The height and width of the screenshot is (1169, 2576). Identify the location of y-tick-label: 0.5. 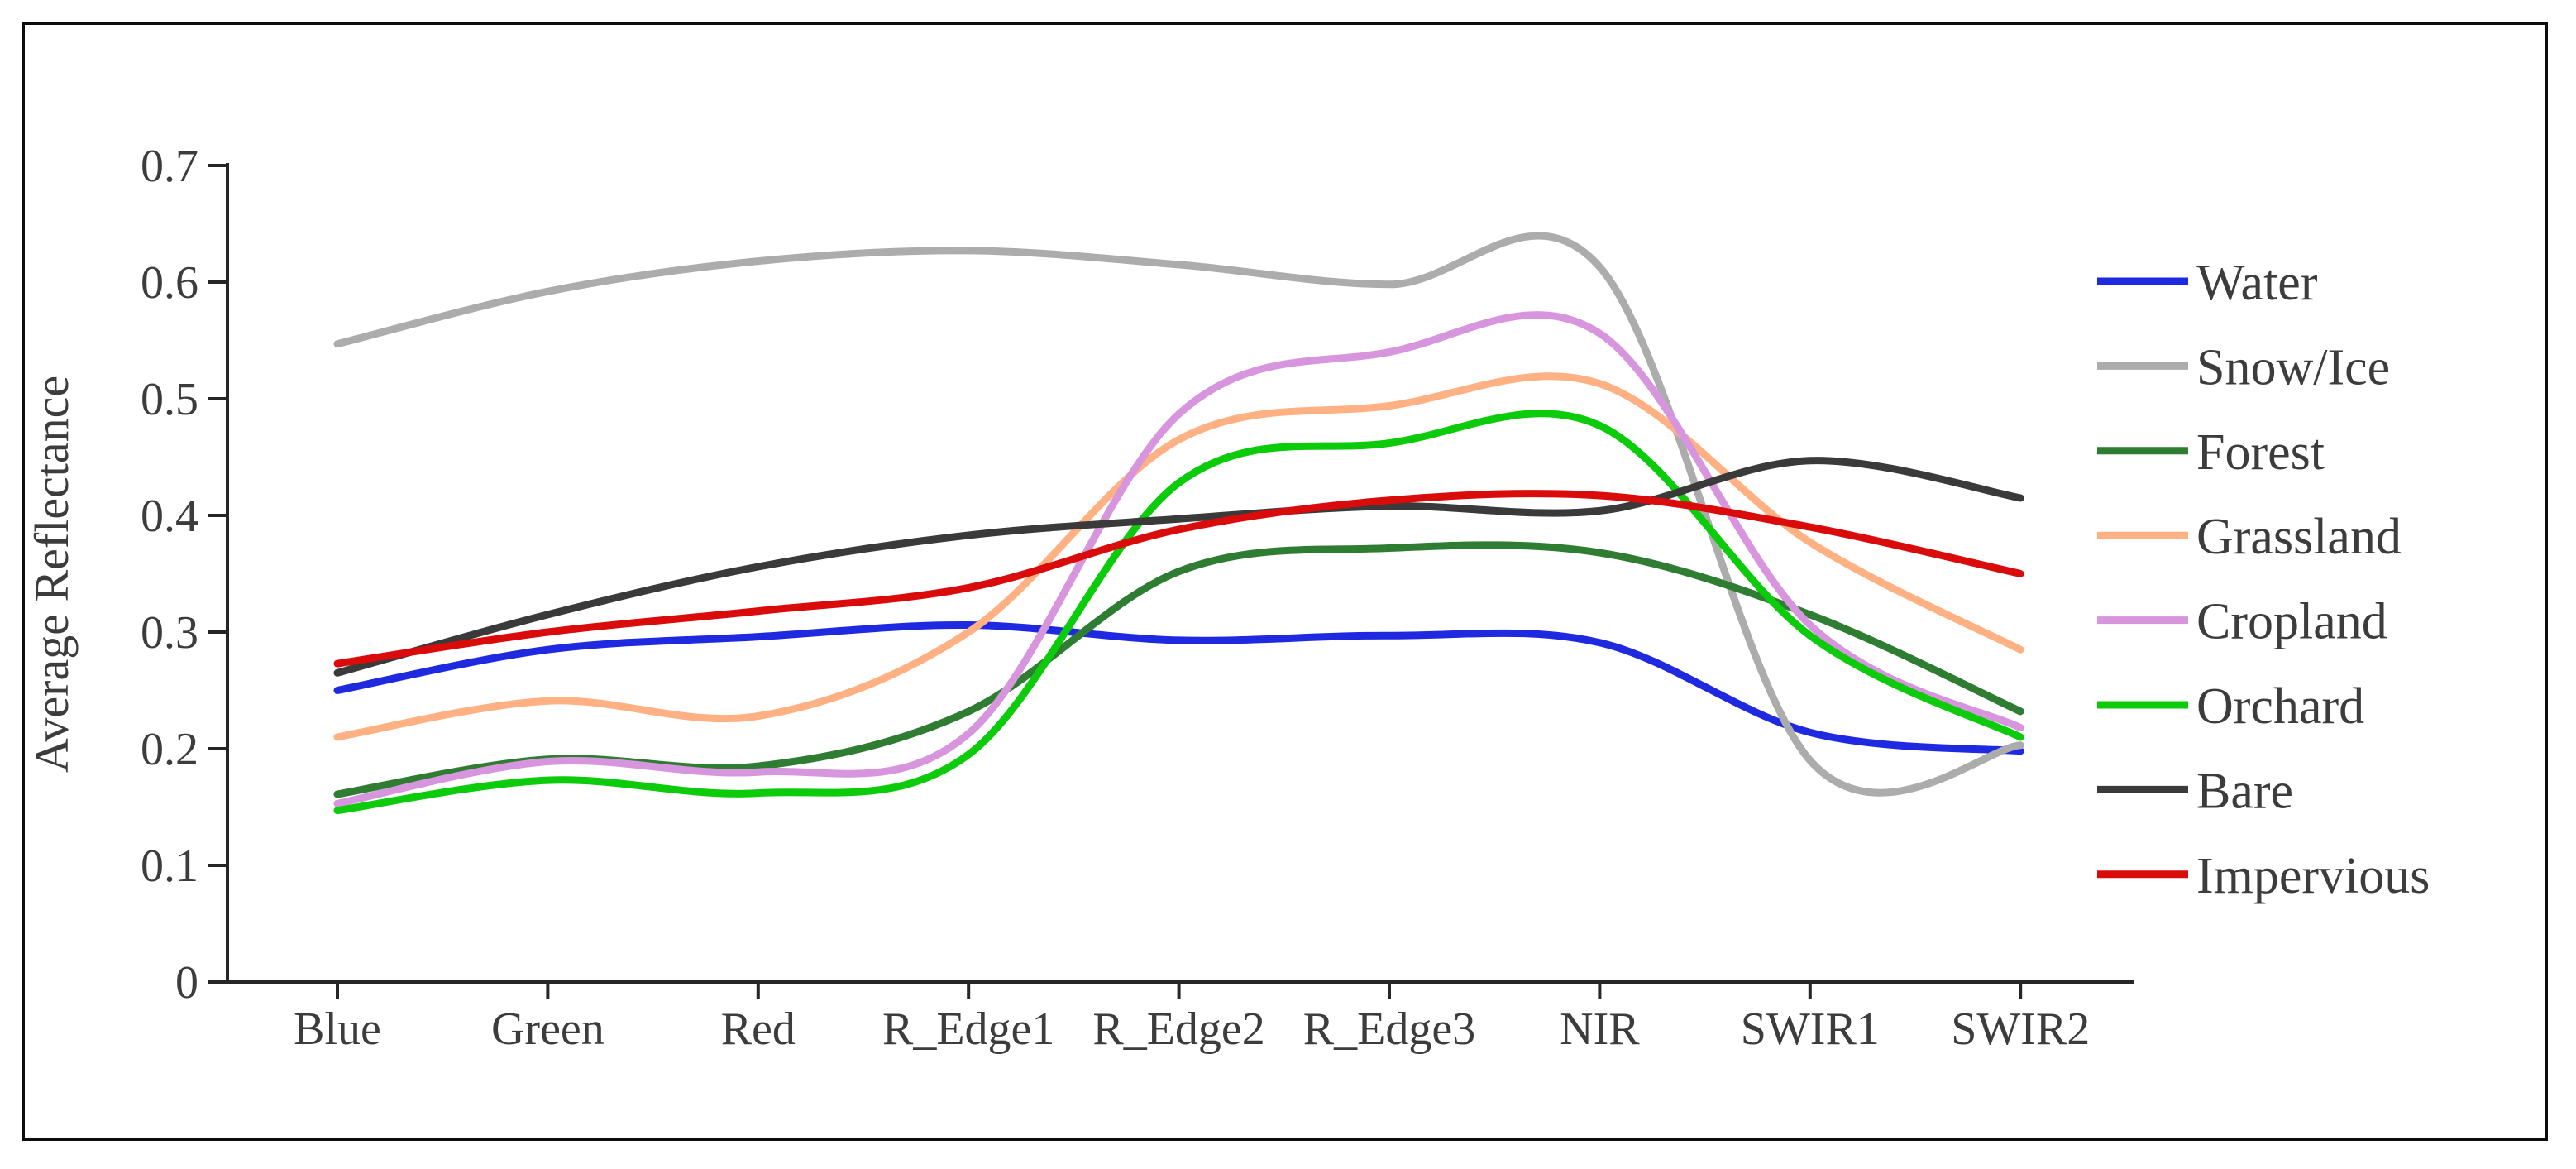
(169, 399).